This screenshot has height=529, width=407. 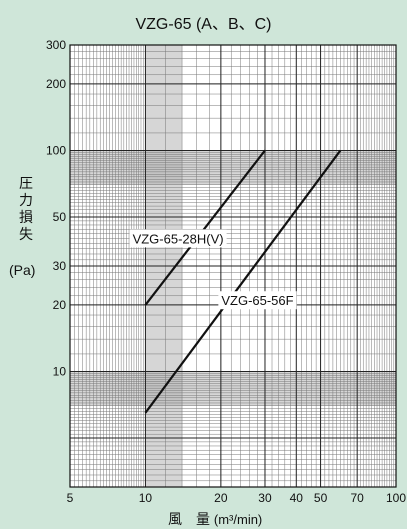 What do you see at coordinates (26, 183) in the screenshot?
I see `y-axis-label-char: 圧` at bounding box center [26, 183].